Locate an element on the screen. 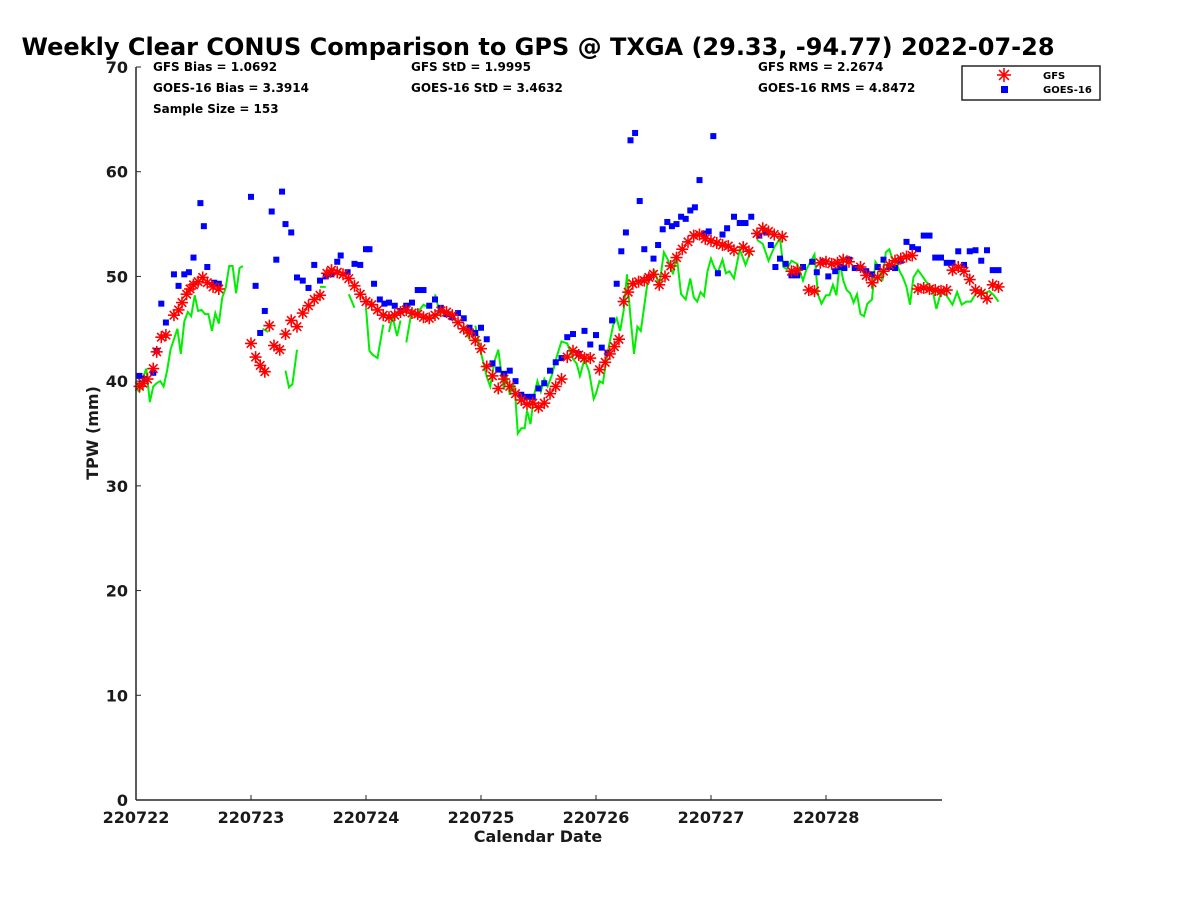  sample-size-text: Sample Size = 153 is located at coordinates (216, 109).